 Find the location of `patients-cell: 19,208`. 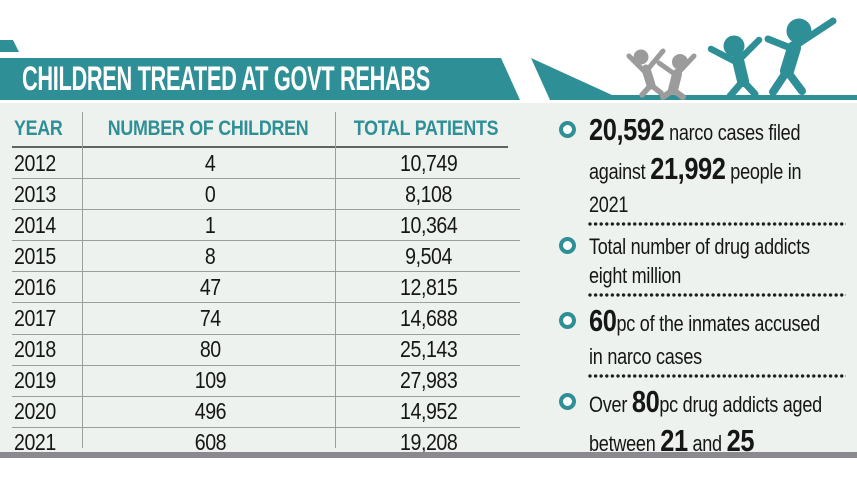

patients-cell: 19,208 is located at coordinates (428, 442).